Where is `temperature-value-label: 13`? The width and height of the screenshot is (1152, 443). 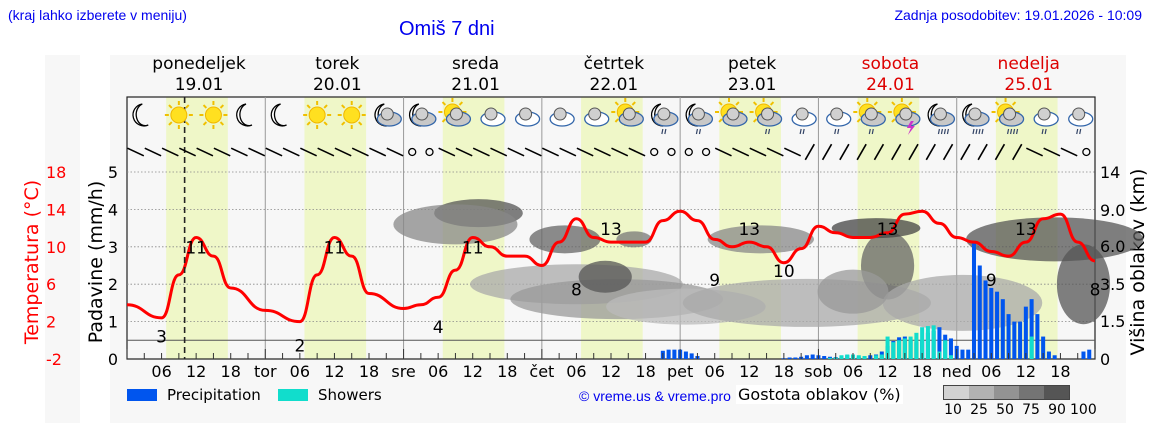
temperature-value-label: 13 is located at coordinates (1026, 230).